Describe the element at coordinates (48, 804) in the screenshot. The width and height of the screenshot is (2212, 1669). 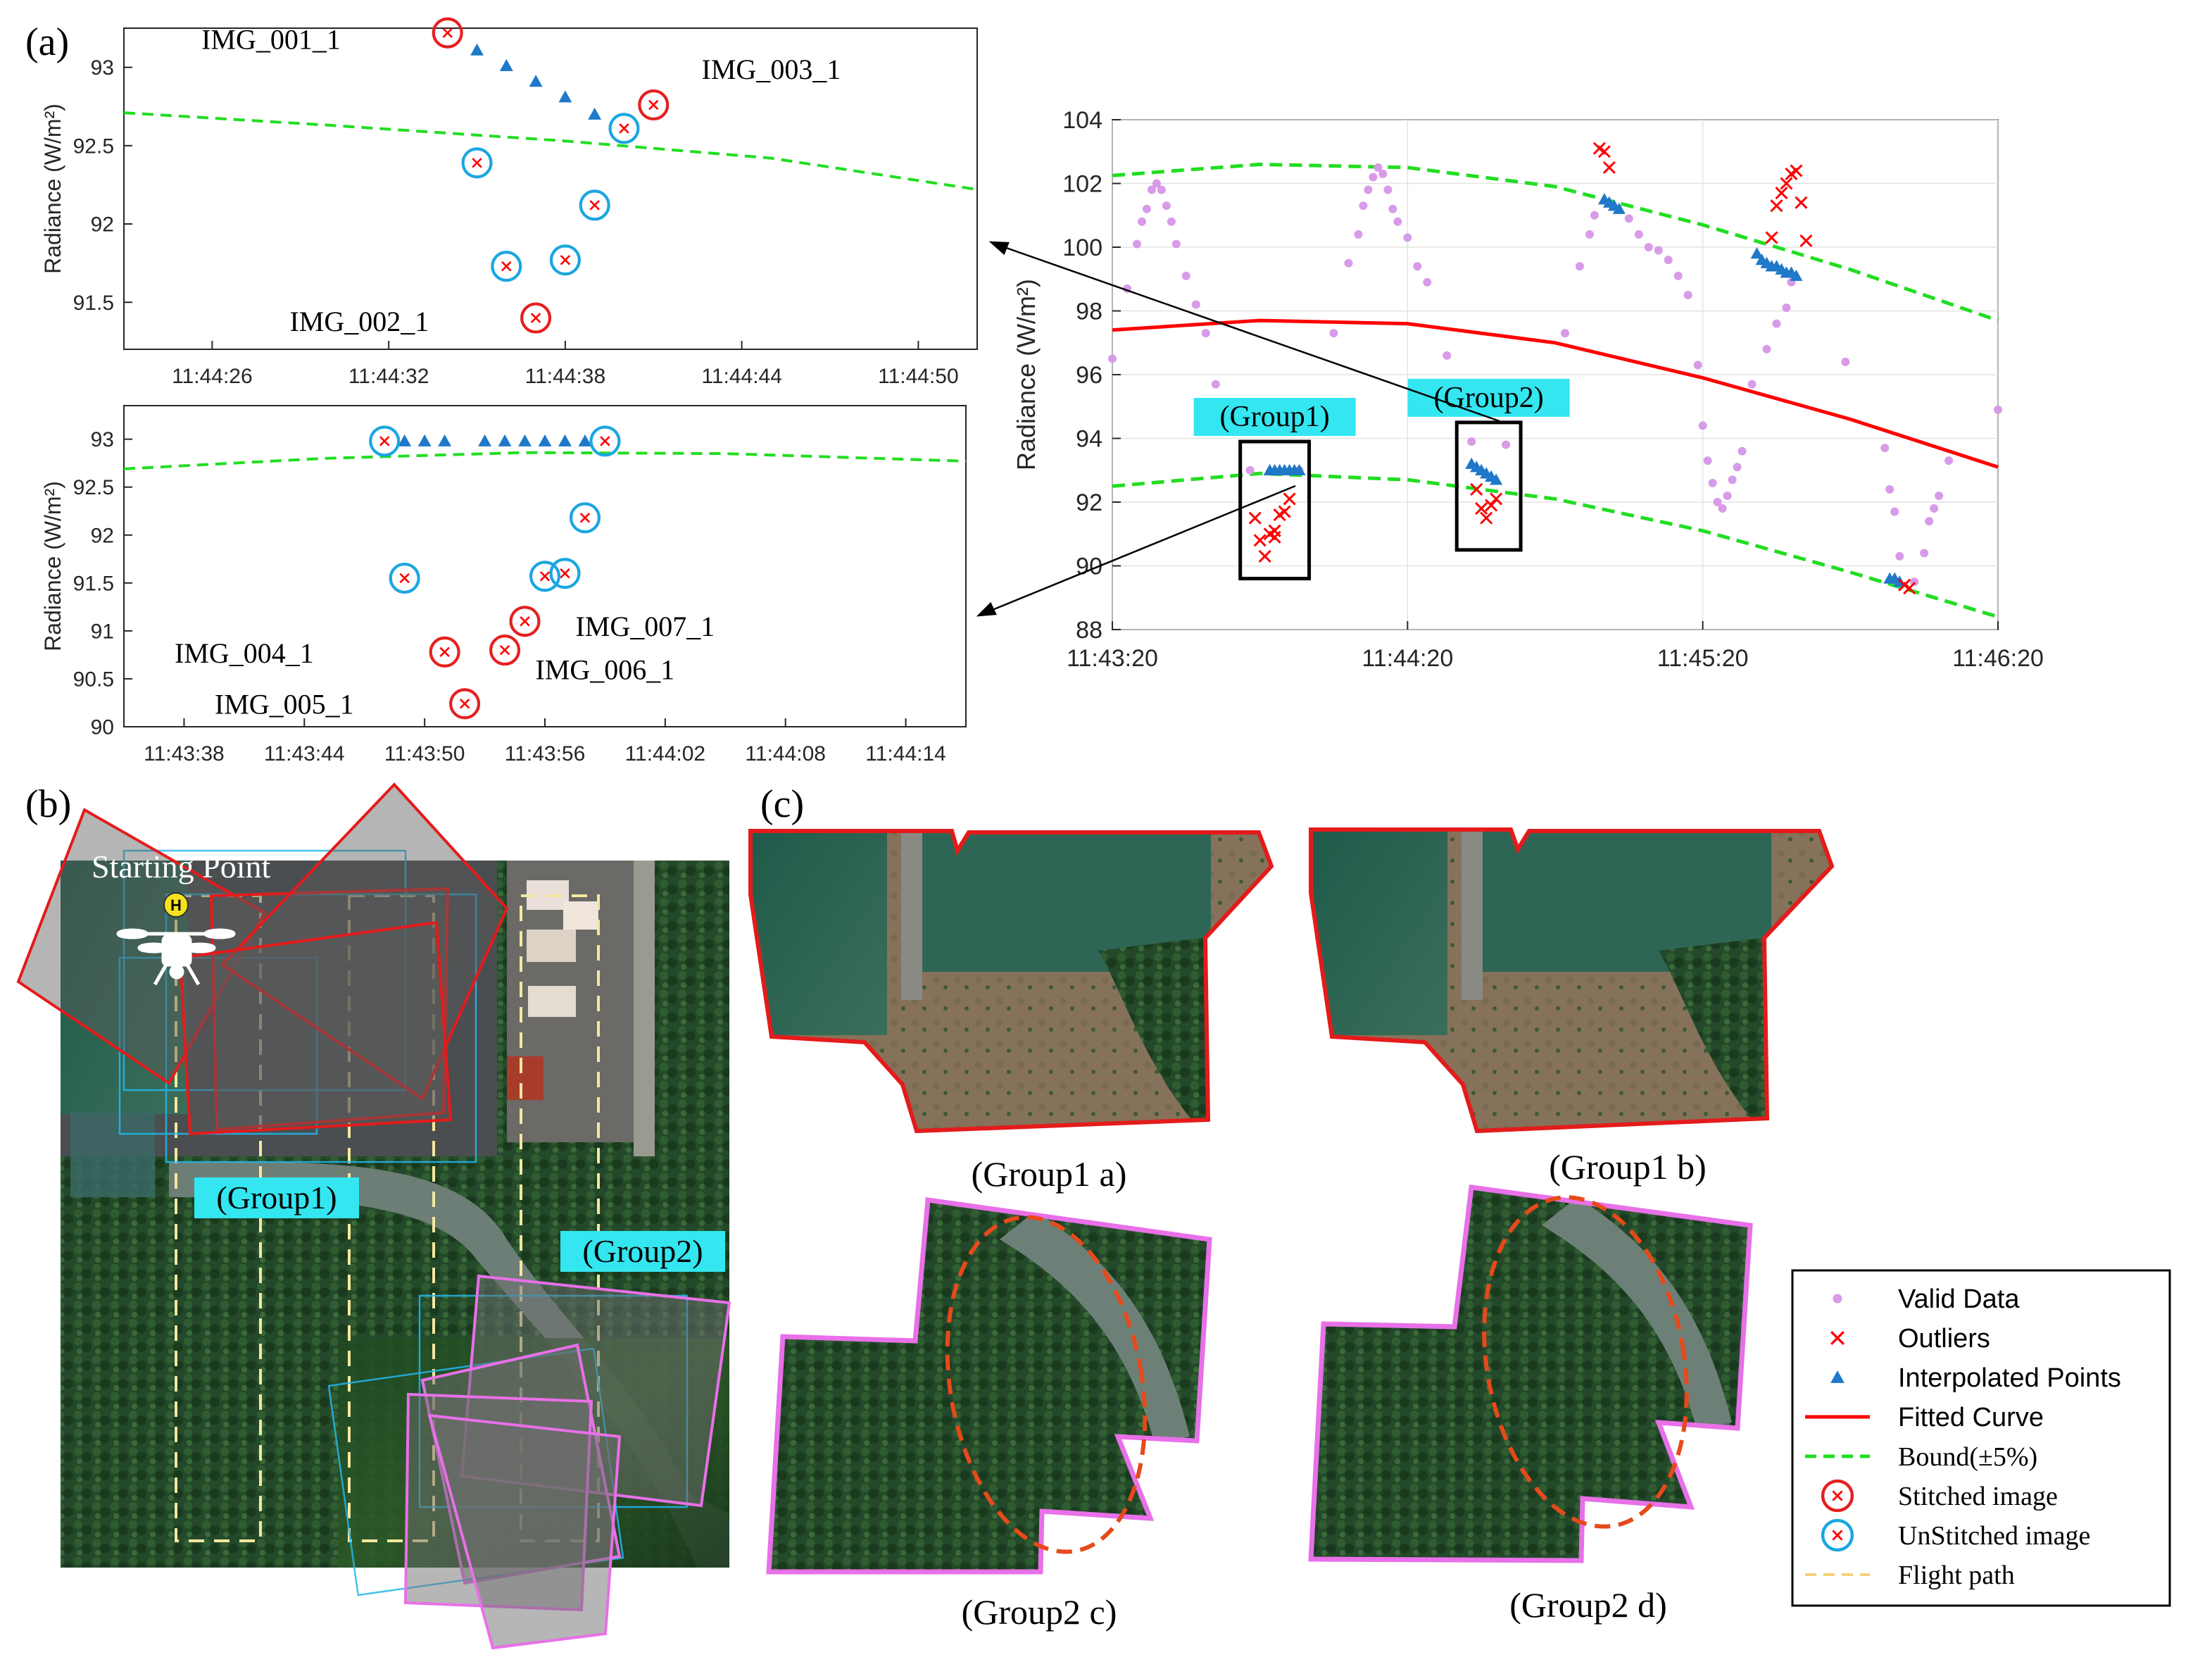
I see `panel-label-b: (b)` at that location.